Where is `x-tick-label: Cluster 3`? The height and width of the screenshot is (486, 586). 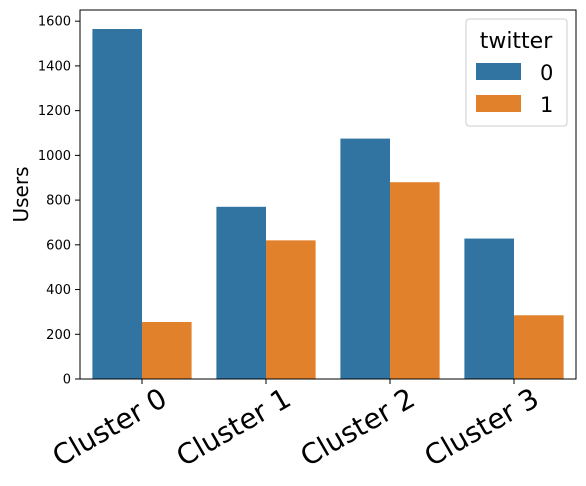
x-tick-label: Cluster 3 is located at coordinates (482, 427).